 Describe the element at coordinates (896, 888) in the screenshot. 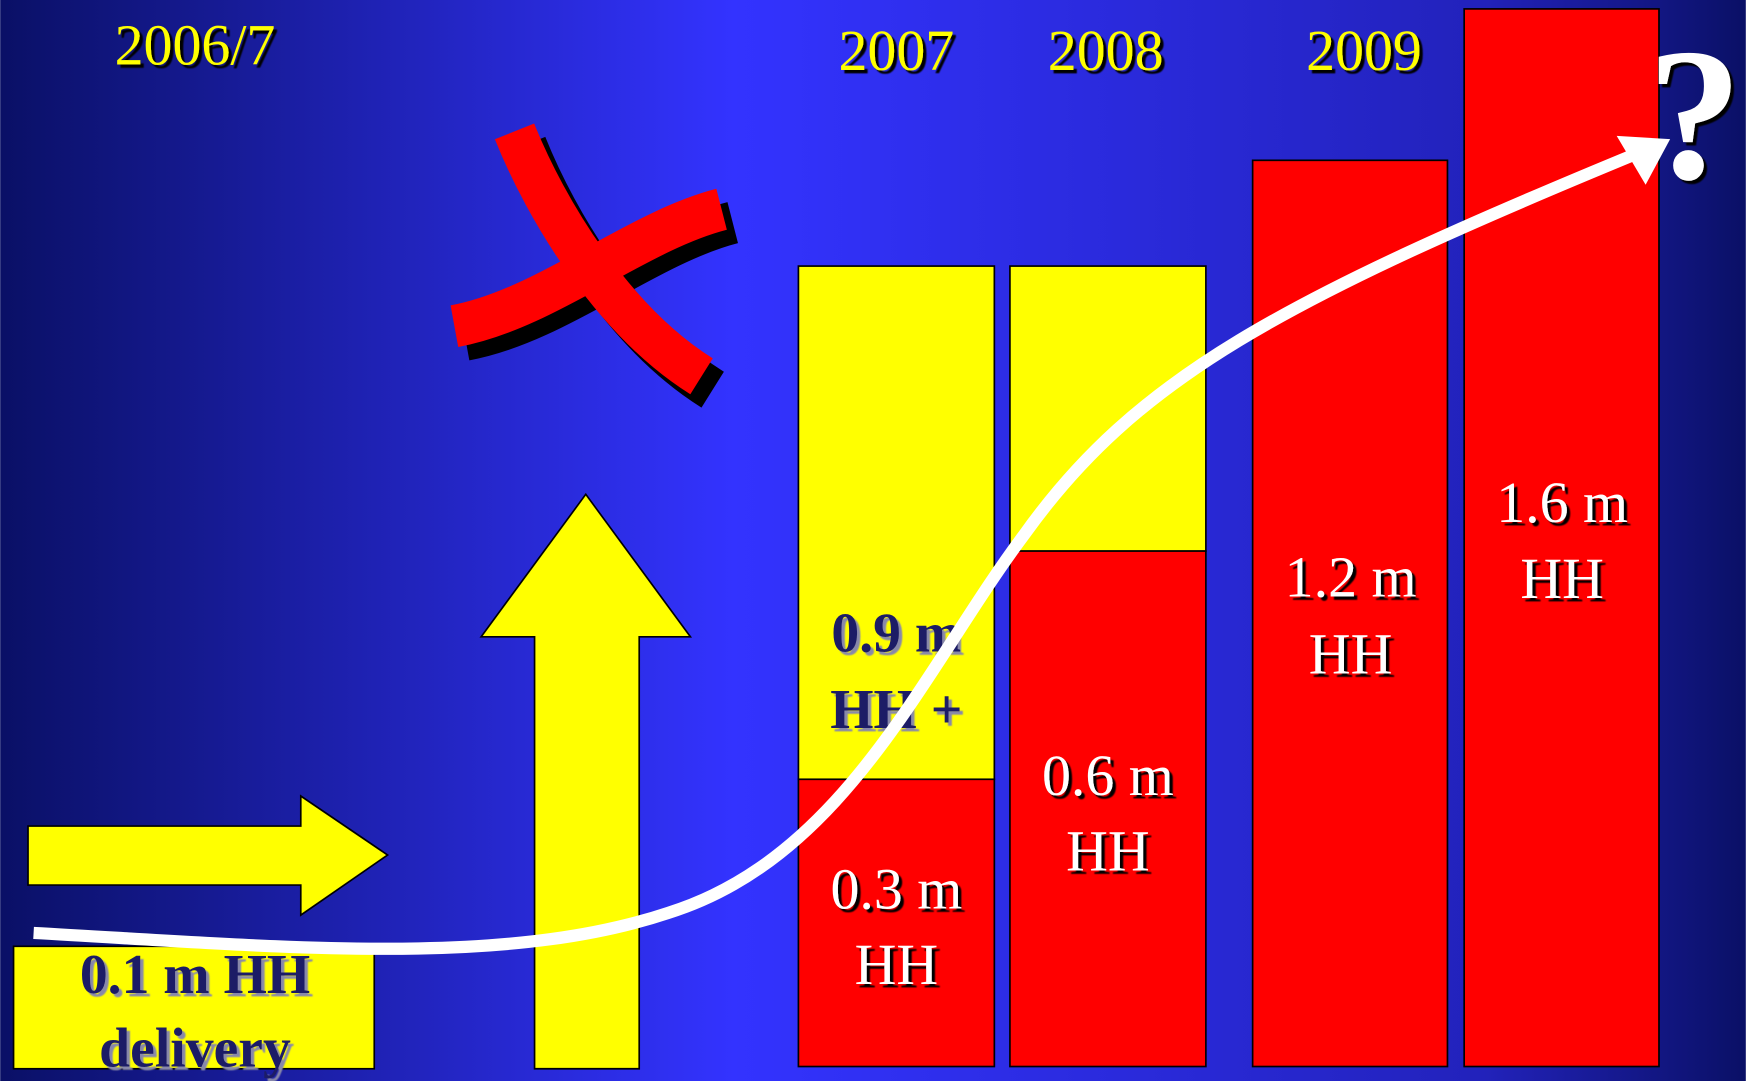

I see `box-label: 0.3 m` at that location.